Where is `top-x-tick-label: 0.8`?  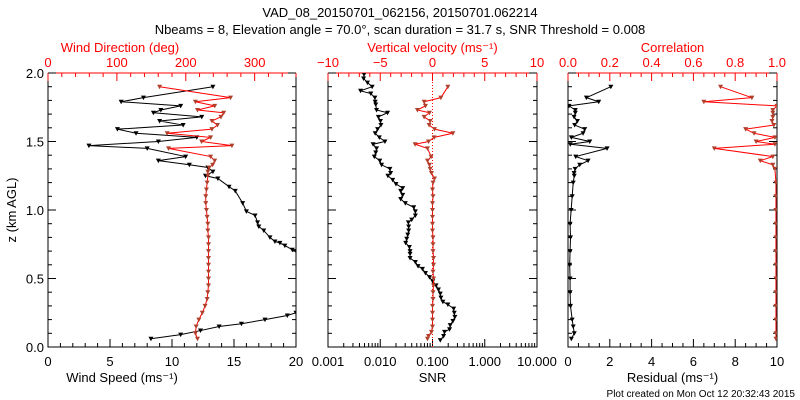 top-x-tick-label: 0.8 is located at coordinates (735, 62).